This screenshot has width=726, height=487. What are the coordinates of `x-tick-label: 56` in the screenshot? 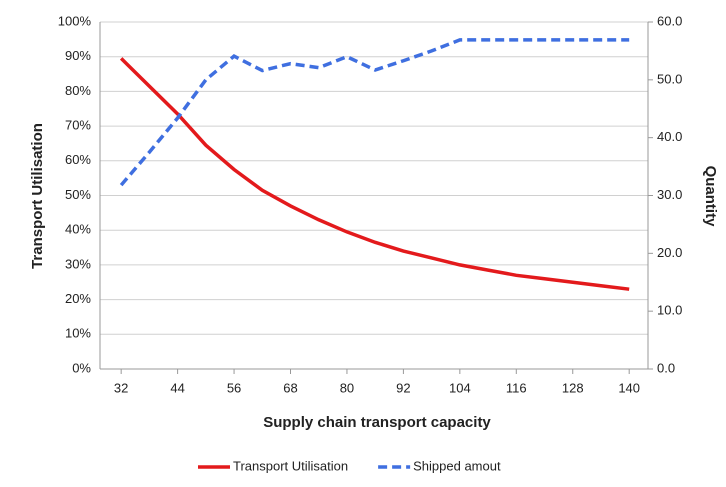 It's located at (234, 387).